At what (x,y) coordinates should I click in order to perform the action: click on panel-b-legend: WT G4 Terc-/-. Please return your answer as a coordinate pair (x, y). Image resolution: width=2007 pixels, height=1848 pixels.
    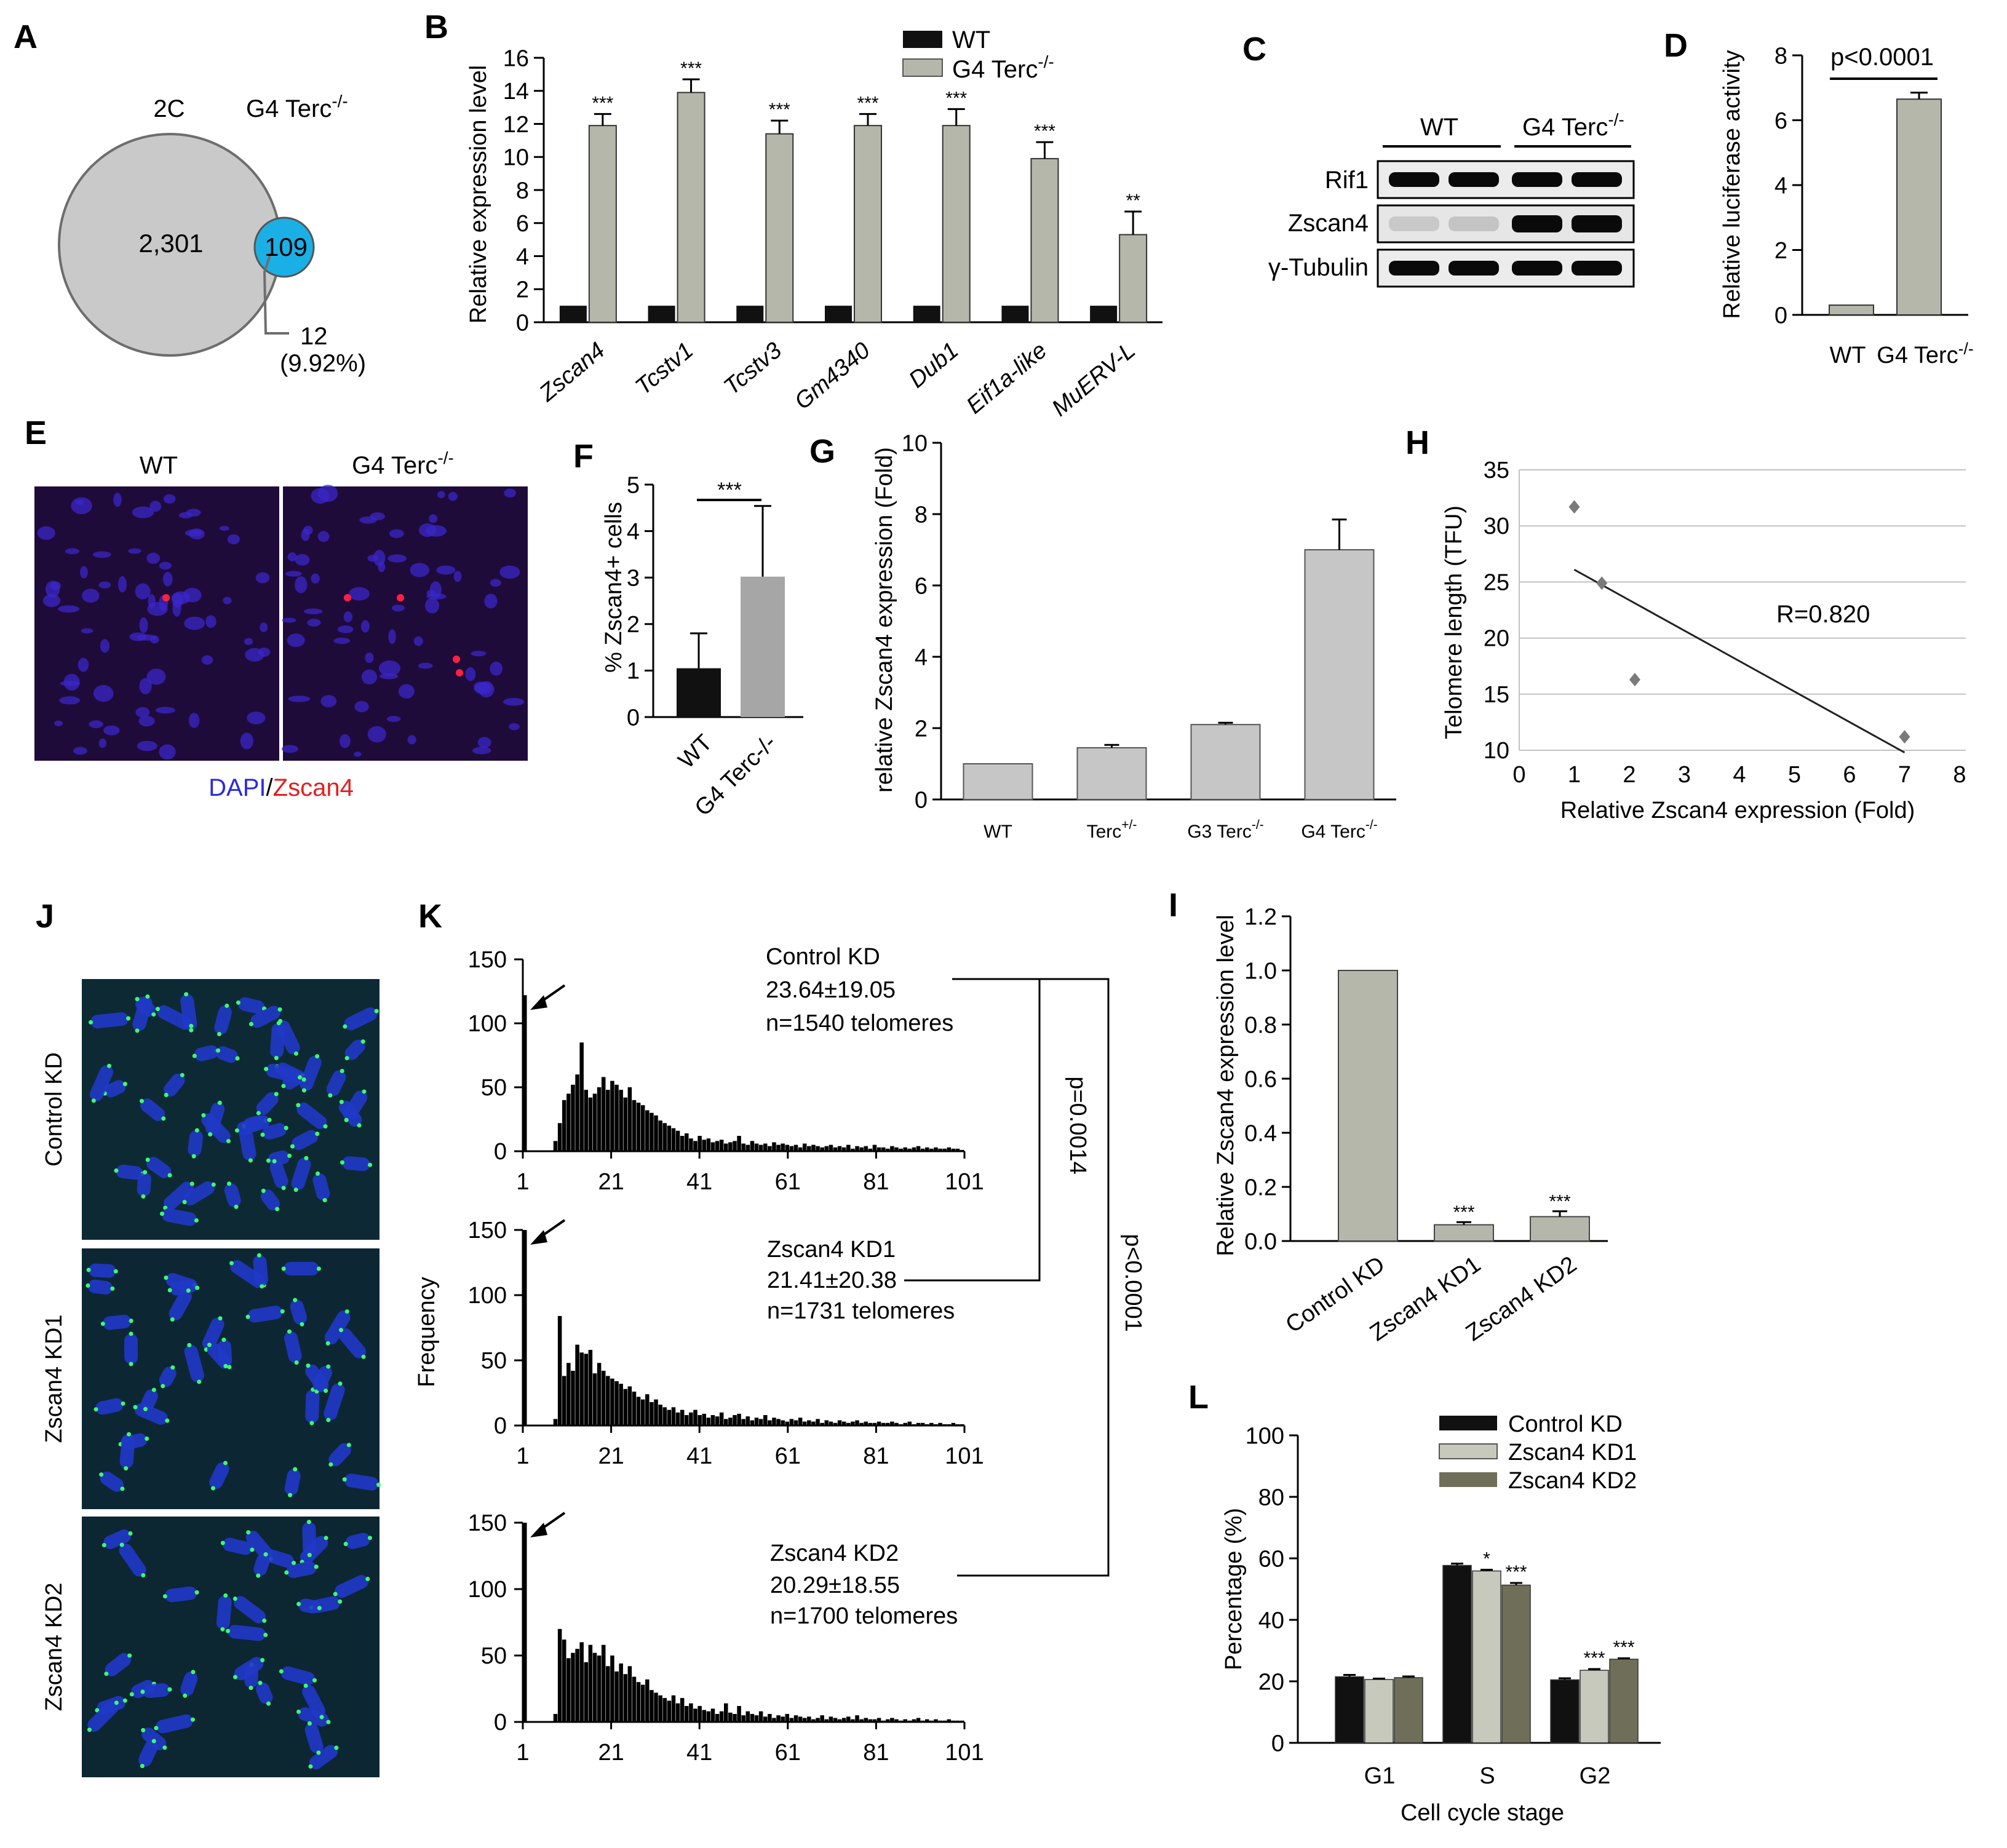
    Looking at the image, I should click on (978, 54).